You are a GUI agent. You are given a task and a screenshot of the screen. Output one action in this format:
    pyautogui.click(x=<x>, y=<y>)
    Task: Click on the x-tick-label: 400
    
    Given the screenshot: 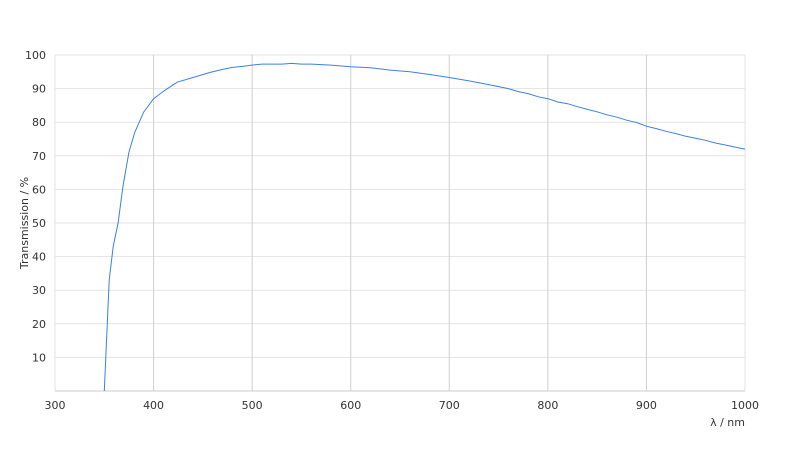 What is the action you would take?
    pyautogui.click(x=153, y=405)
    